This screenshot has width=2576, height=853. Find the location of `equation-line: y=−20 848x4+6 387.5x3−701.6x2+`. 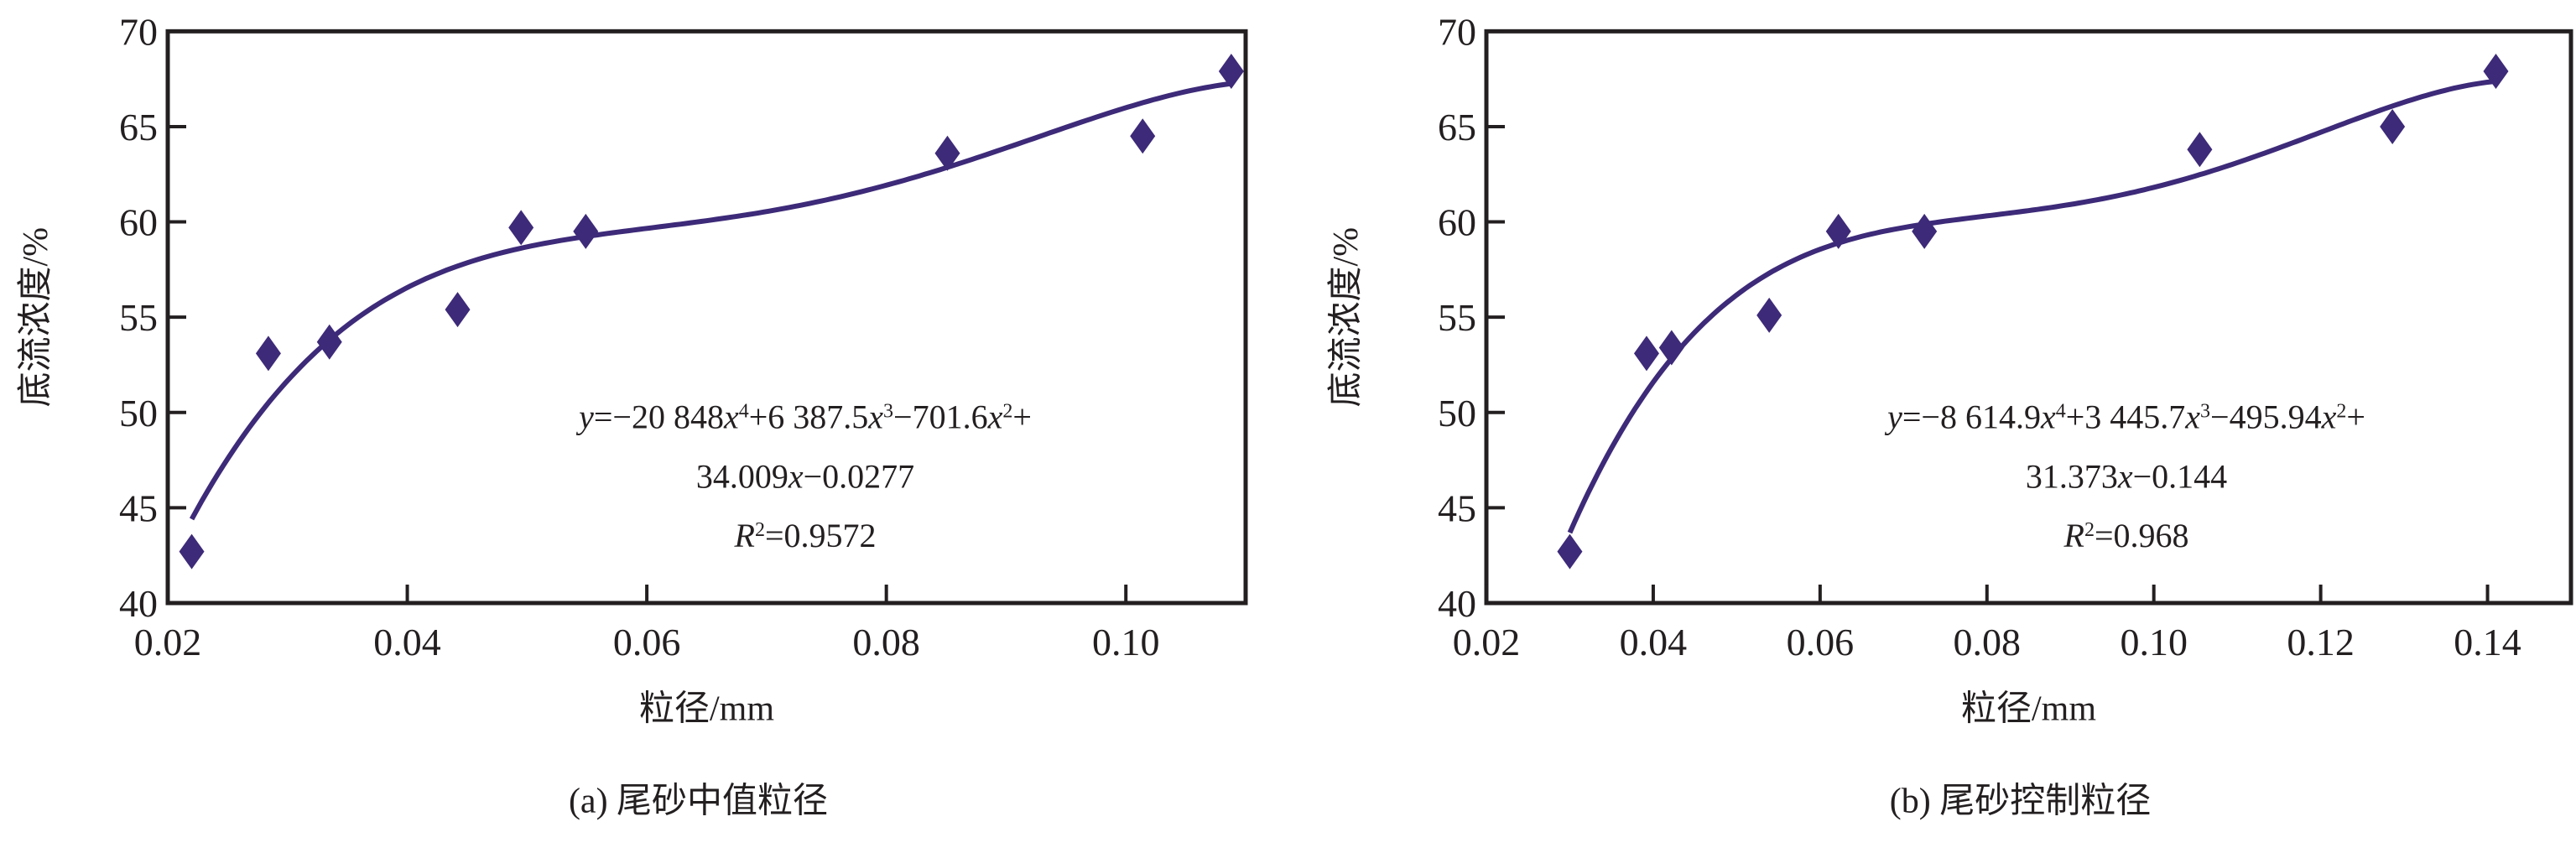

equation-line: y=−20 848x4+6 387.5x3−701.6x2+ is located at coordinates (803, 417).